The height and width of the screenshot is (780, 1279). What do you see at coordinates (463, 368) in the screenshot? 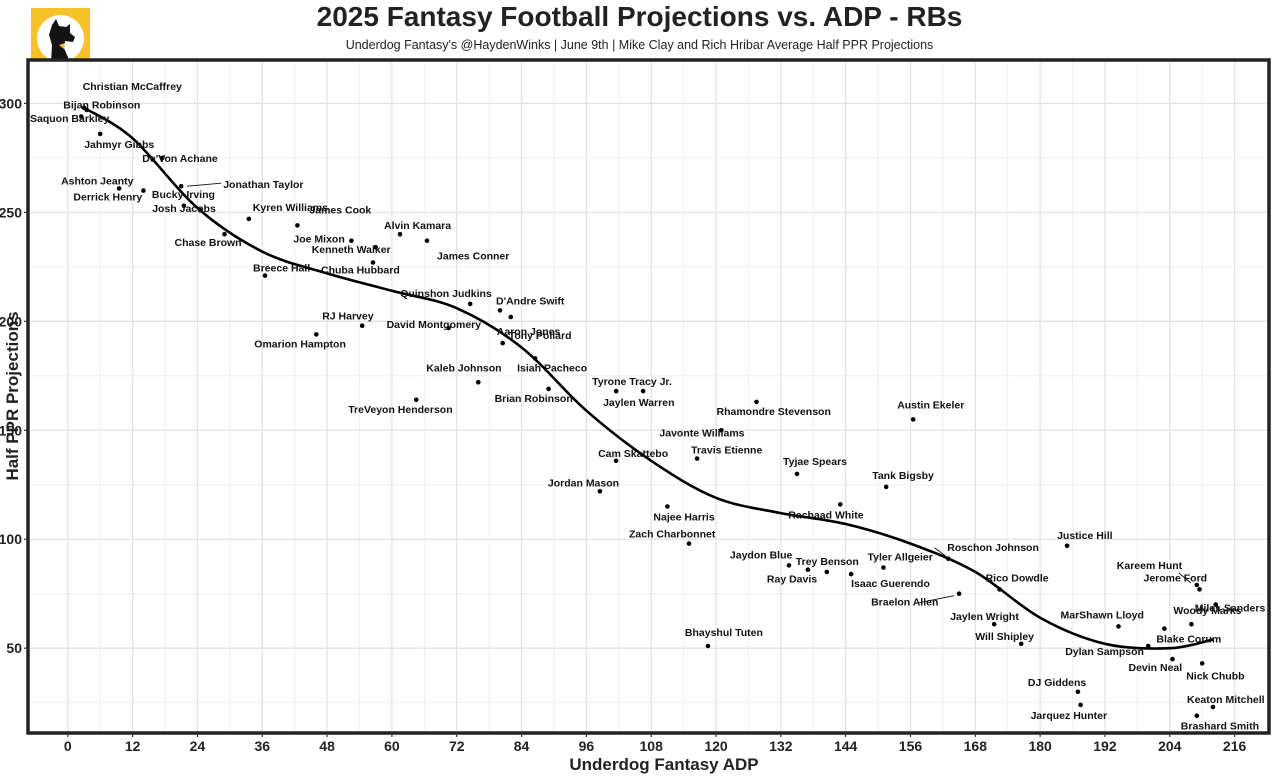
I see `point-label: Kaleb Johnson` at bounding box center [463, 368].